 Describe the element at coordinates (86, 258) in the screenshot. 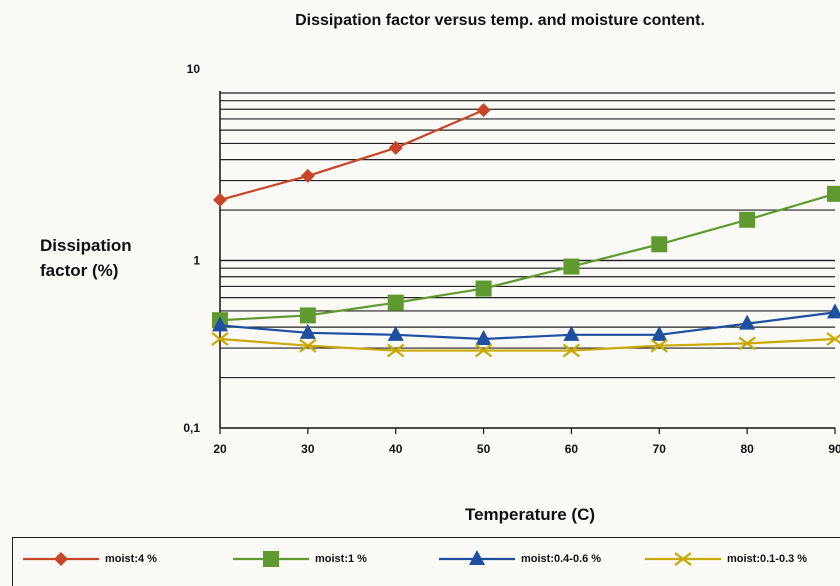

I see `y-axis-label-text: Dissipation factor (%)` at that location.